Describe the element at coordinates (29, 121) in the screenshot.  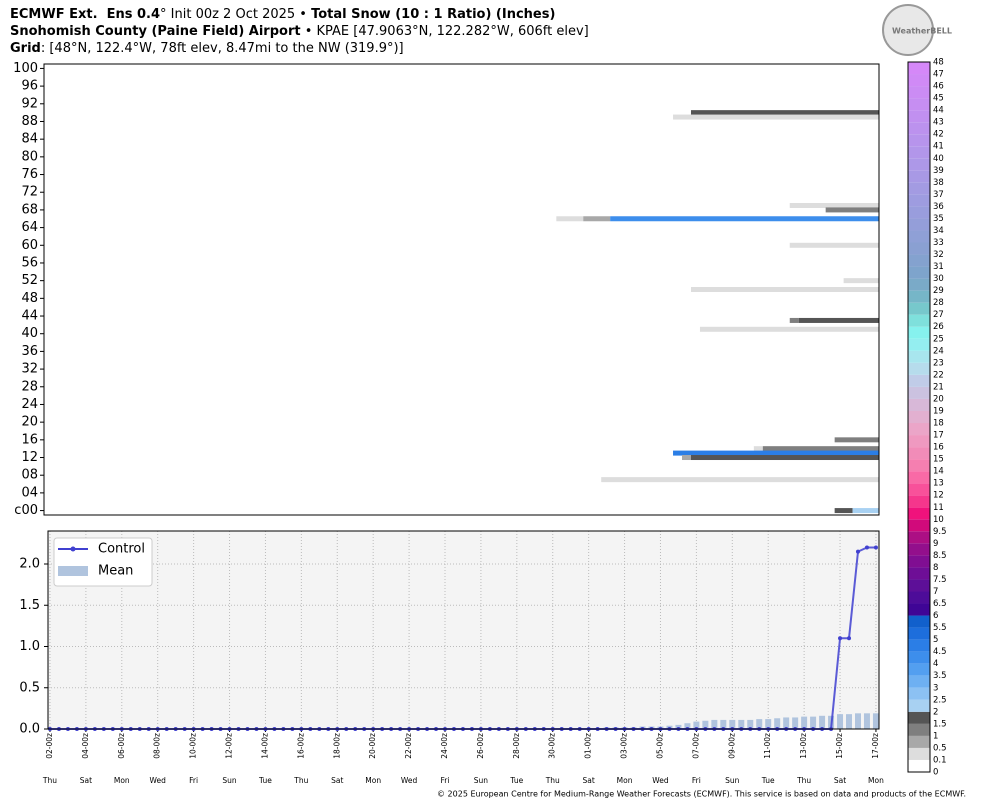
I see `y-tick-label: 88` at that location.